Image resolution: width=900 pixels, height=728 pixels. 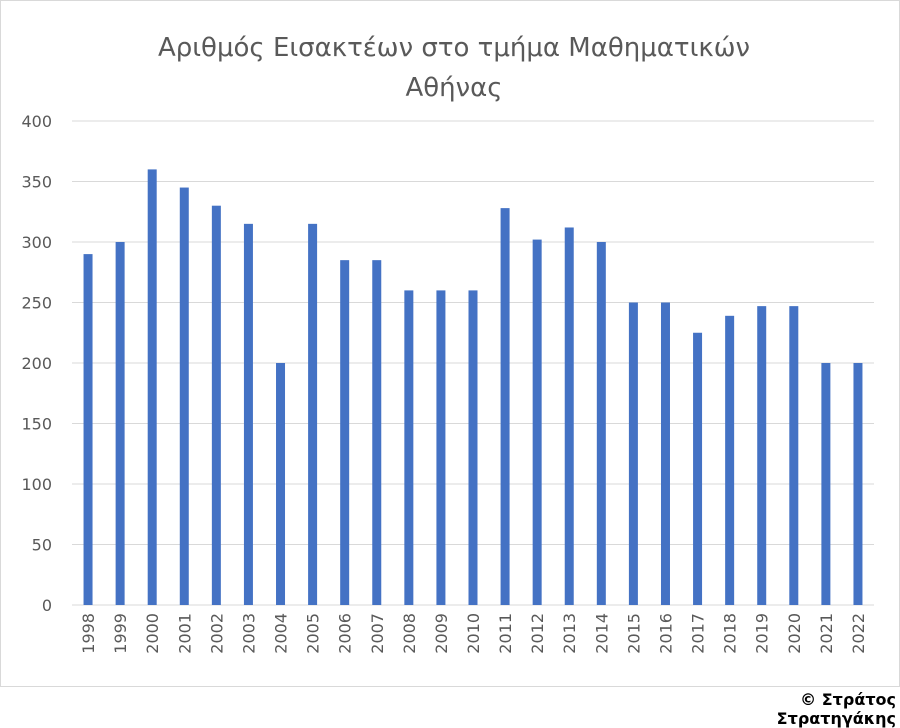 I want to click on y-tick-label: 200, so click(x=36, y=363).